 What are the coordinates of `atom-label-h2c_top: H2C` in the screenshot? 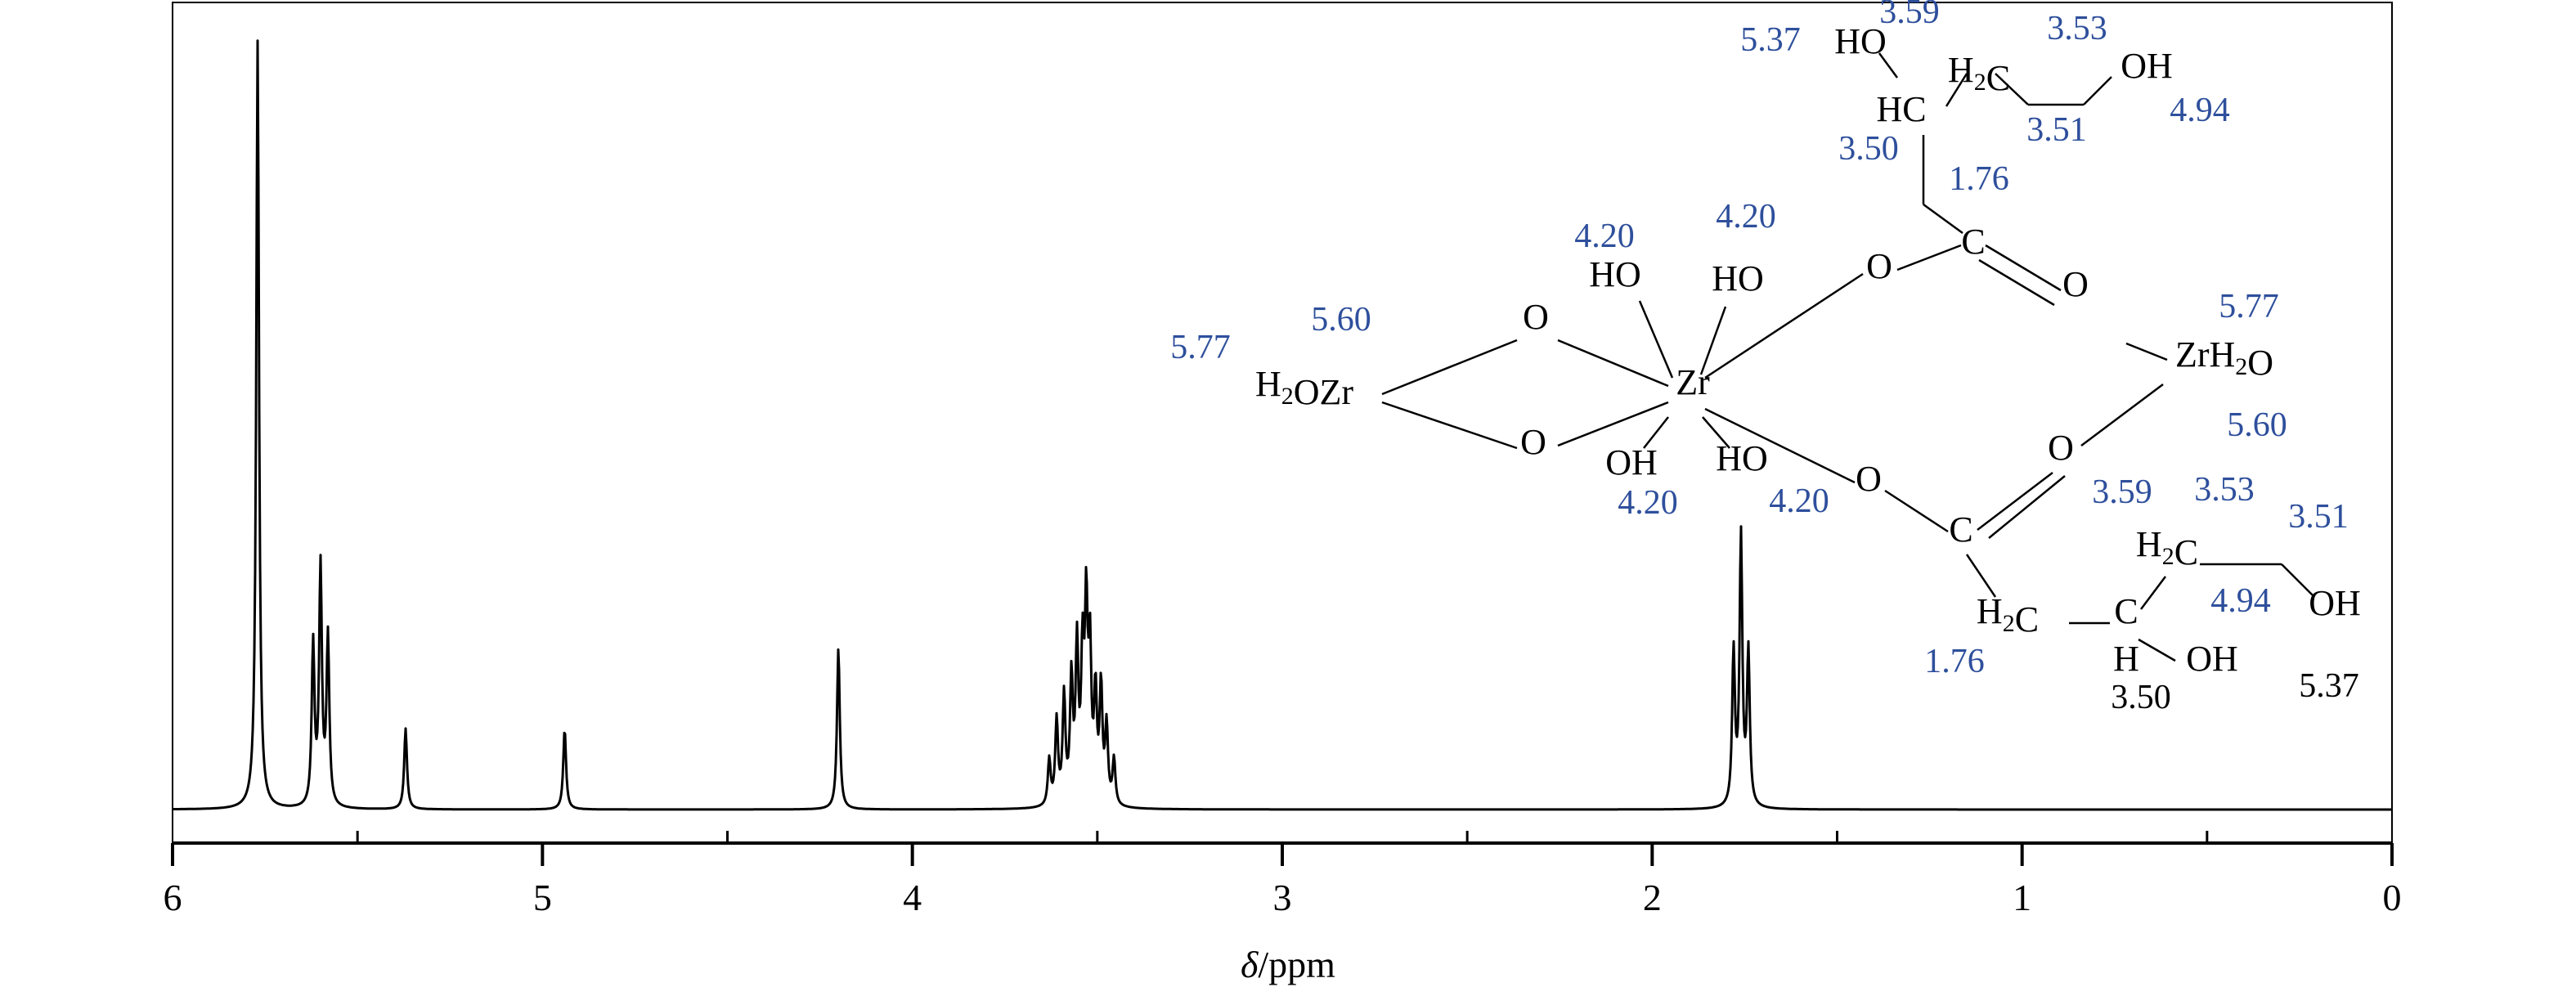 It's located at (1979, 74).